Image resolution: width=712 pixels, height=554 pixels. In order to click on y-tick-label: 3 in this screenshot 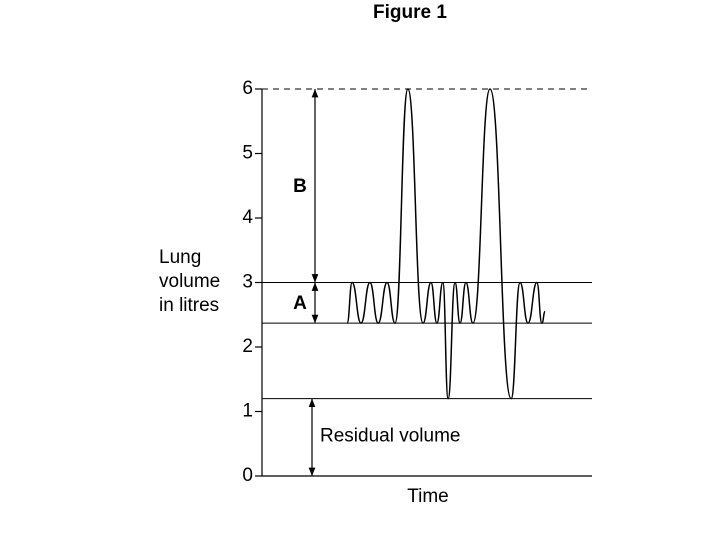, I will do `click(247, 282)`.